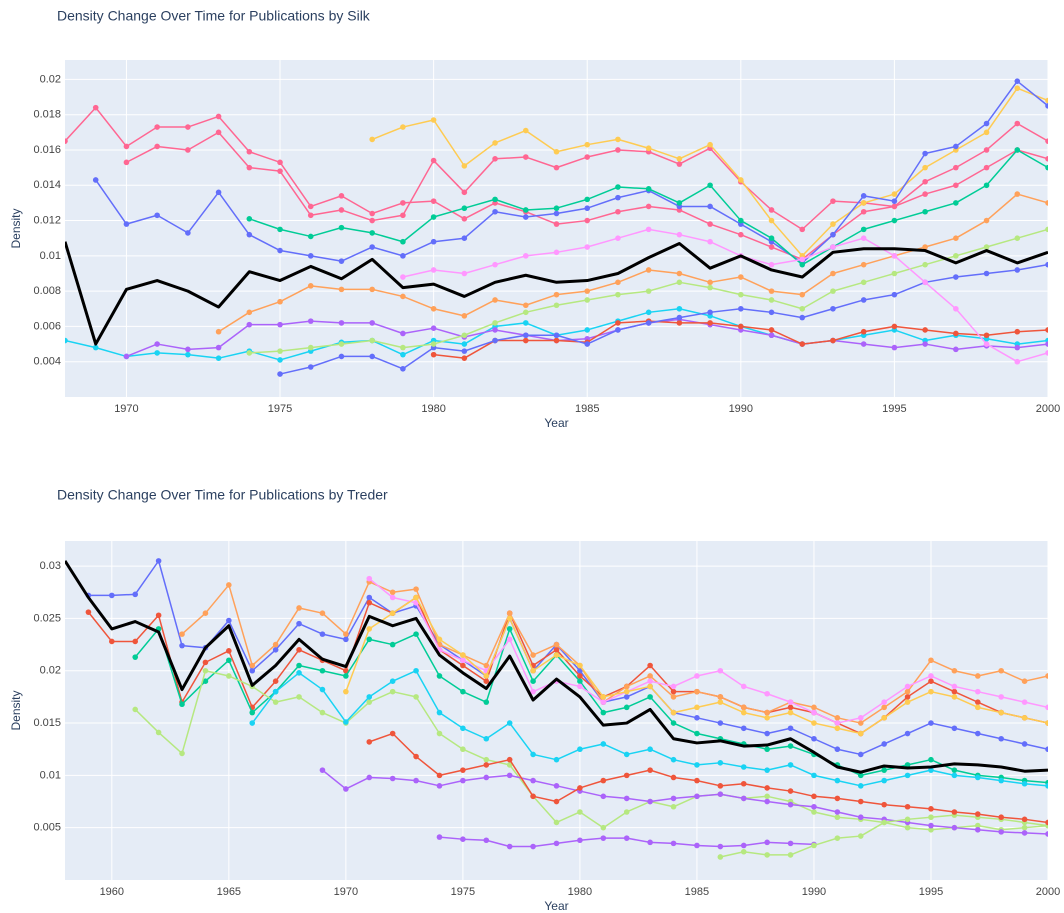 This screenshot has height=913, width=1064. What do you see at coordinates (663, 319) in the screenshot?
I see `series-line` at bounding box center [663, 319].